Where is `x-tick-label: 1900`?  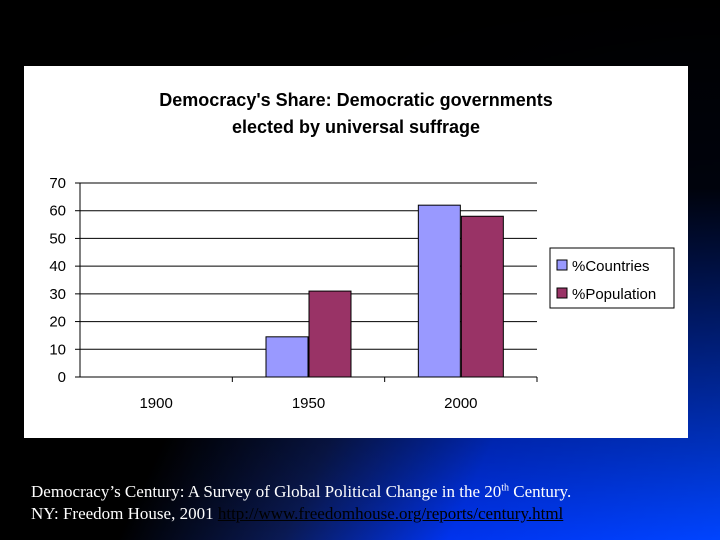
x-tick-label: 1900 is located at coordinates (155, 403).